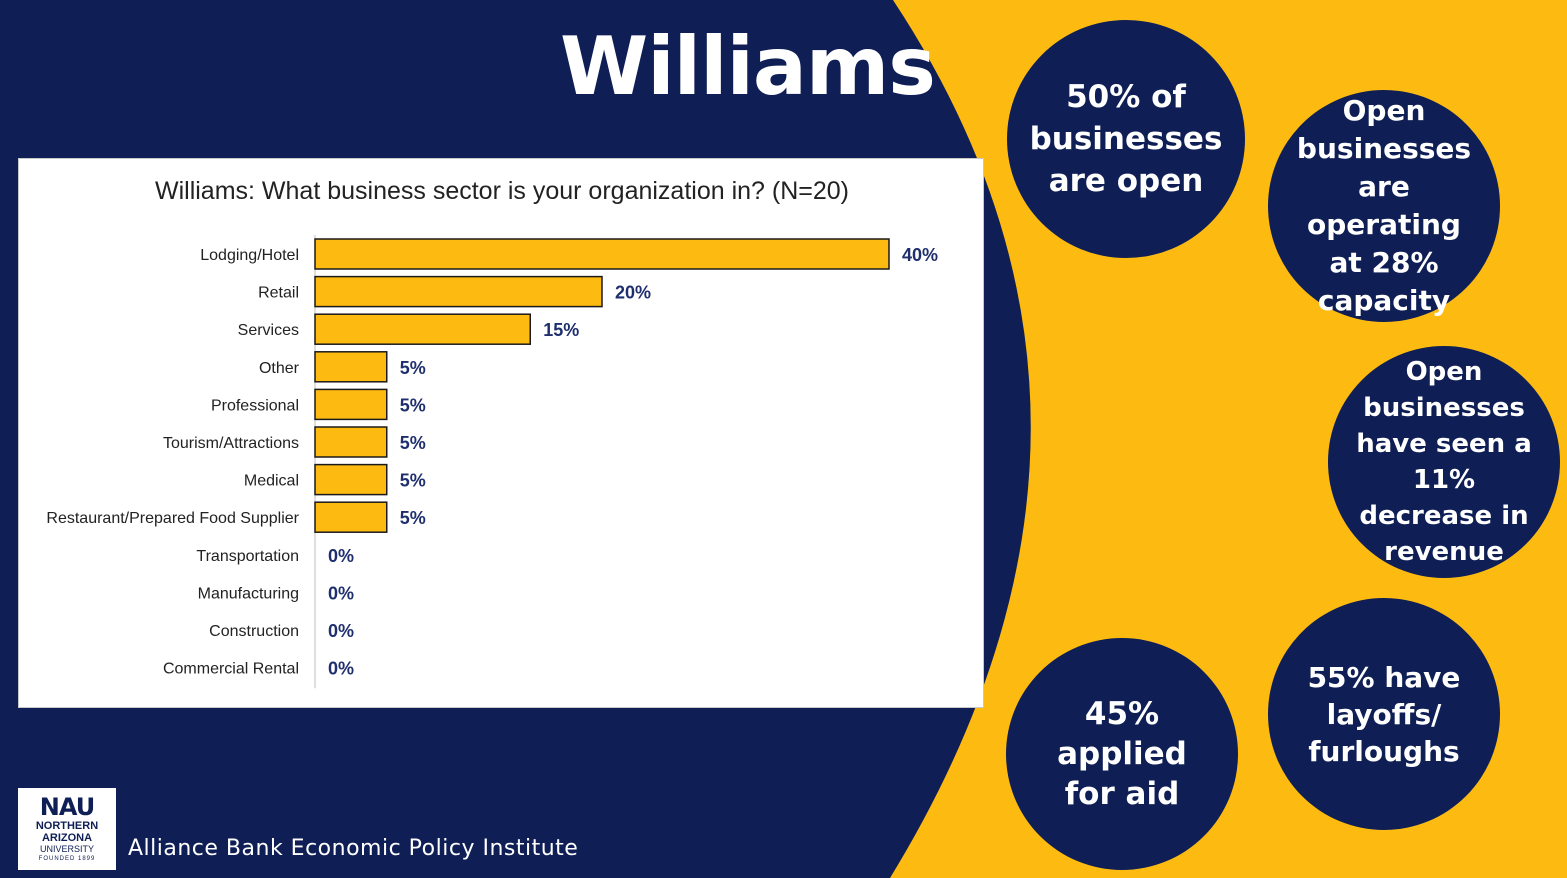  I want to click on stat-circle-aid: 45% applied for aid, so click(1122, 754).